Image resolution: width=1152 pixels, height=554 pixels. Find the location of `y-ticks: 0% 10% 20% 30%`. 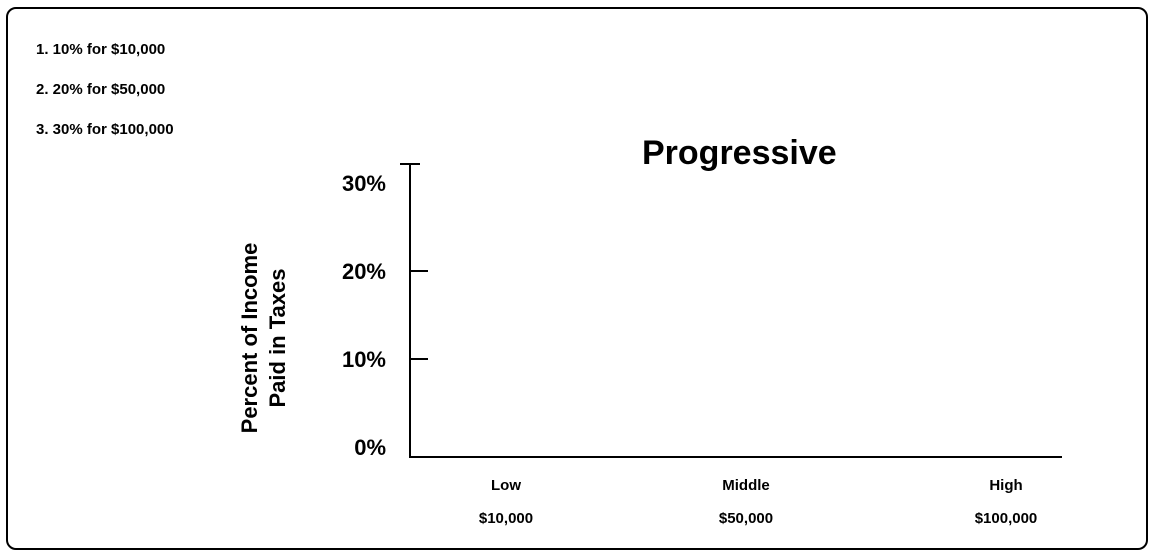

y-ticks: 0% 10% 20% 30% is located at coordinates (385, 315).